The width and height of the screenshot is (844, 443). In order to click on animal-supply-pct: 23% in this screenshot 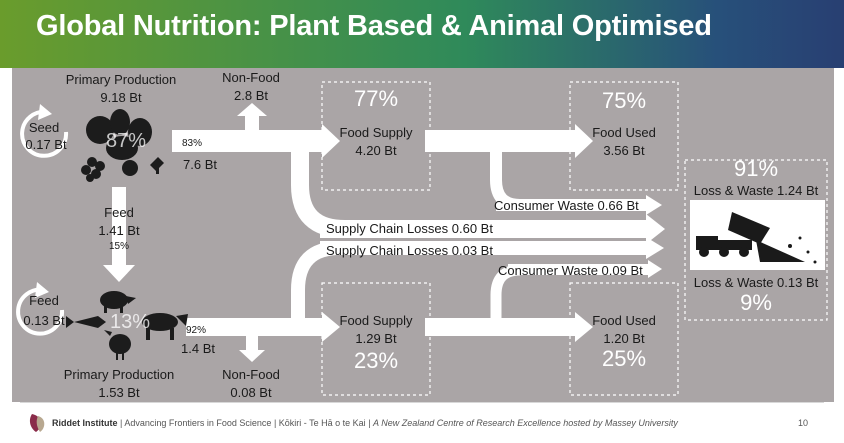, I will do `click(376, 360)`.